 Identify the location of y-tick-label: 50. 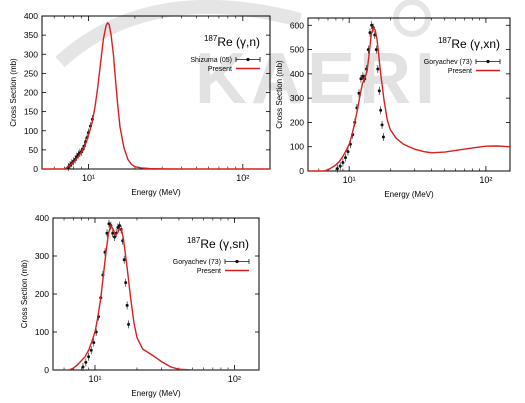
(34, 150).